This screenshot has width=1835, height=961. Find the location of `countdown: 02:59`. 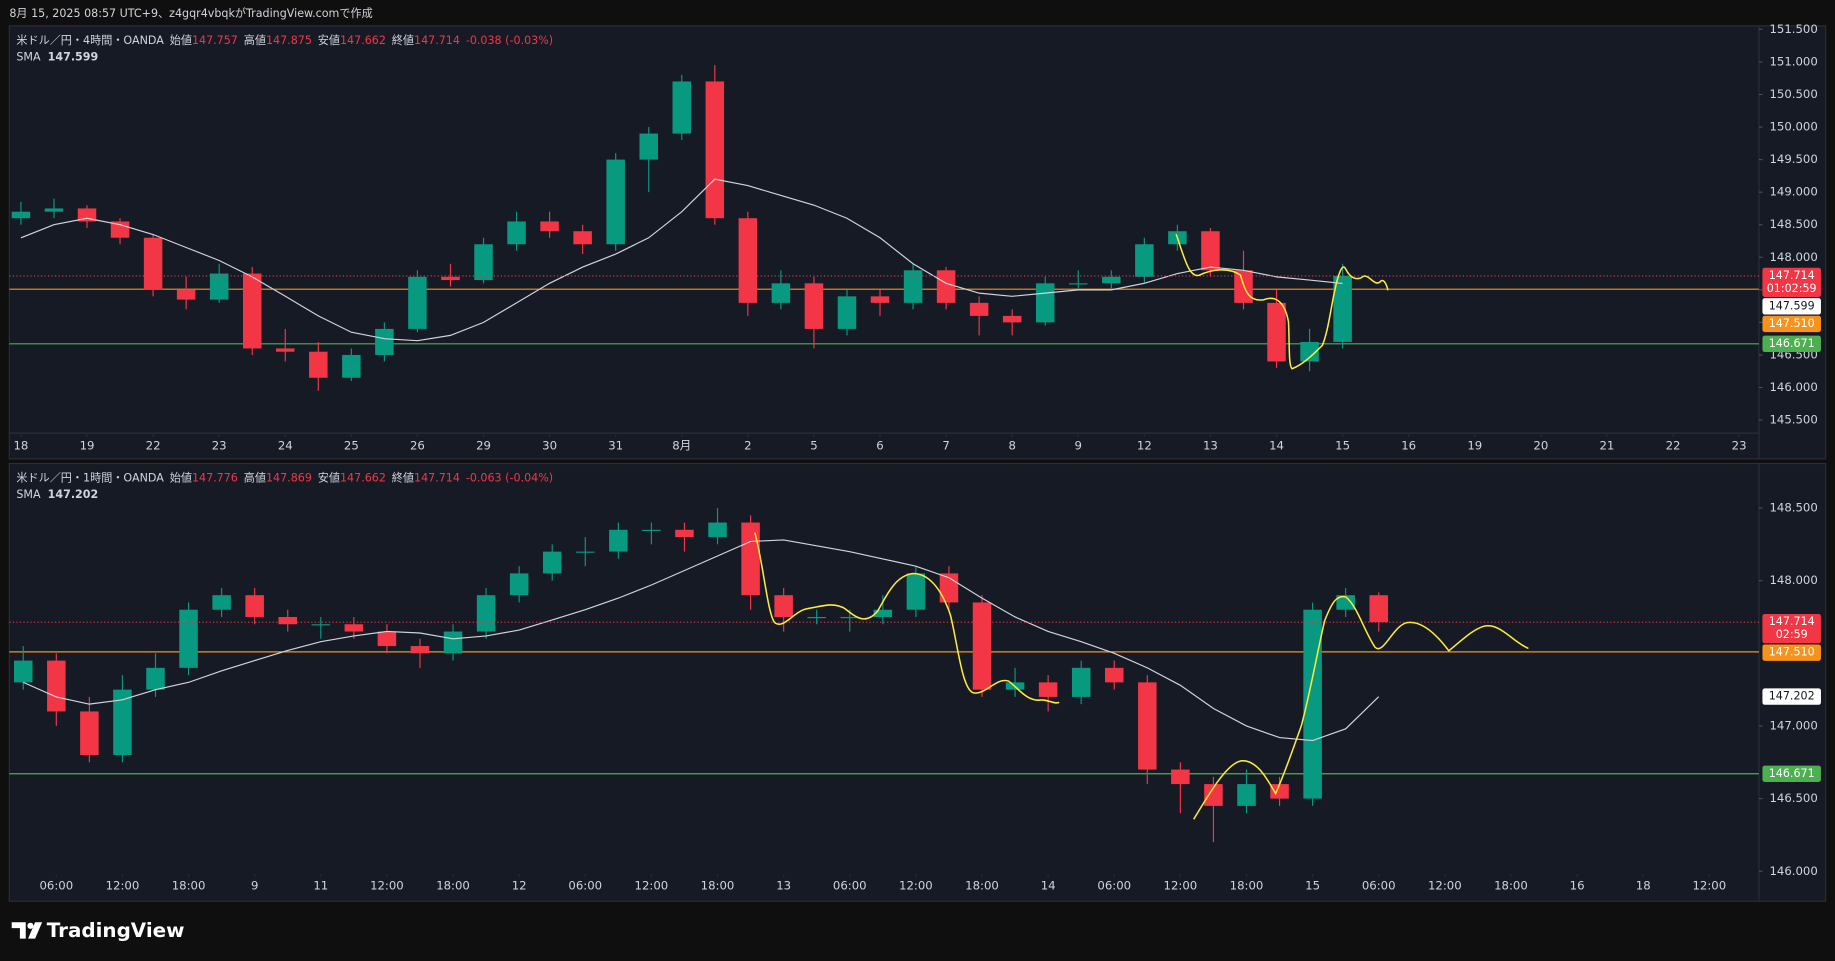

countdown: 02:59 is located at coordinates (1792, 634).